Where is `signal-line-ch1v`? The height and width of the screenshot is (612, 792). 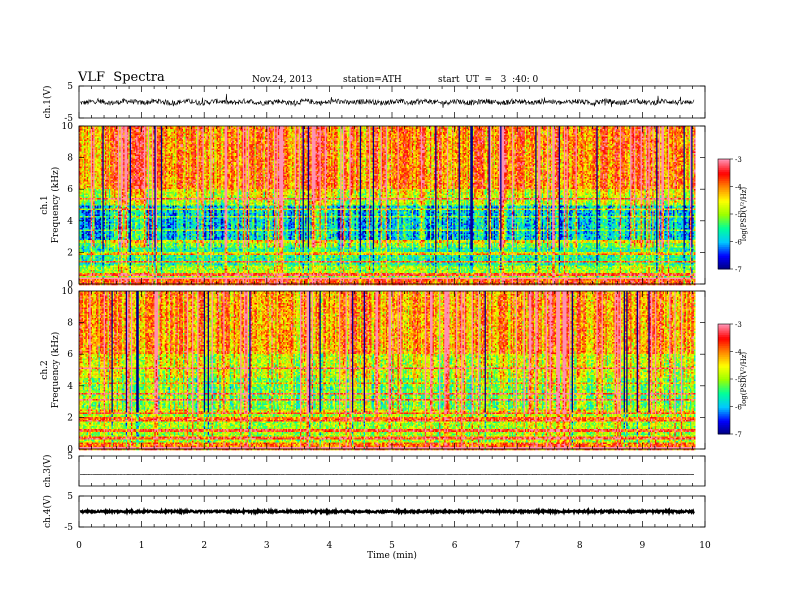 signal-line-ch1v is located at coordinates (387, 101).